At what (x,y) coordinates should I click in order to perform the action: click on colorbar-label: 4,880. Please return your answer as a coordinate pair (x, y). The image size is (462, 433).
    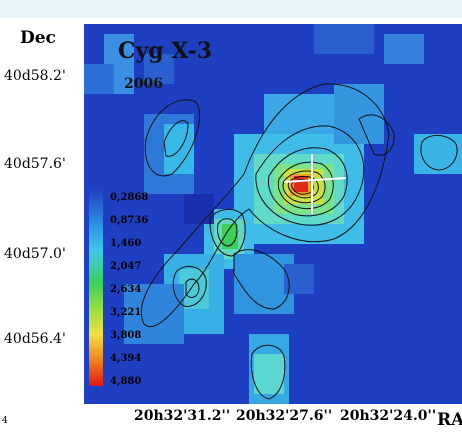
    Looking at the image, I should click on (126, 381).